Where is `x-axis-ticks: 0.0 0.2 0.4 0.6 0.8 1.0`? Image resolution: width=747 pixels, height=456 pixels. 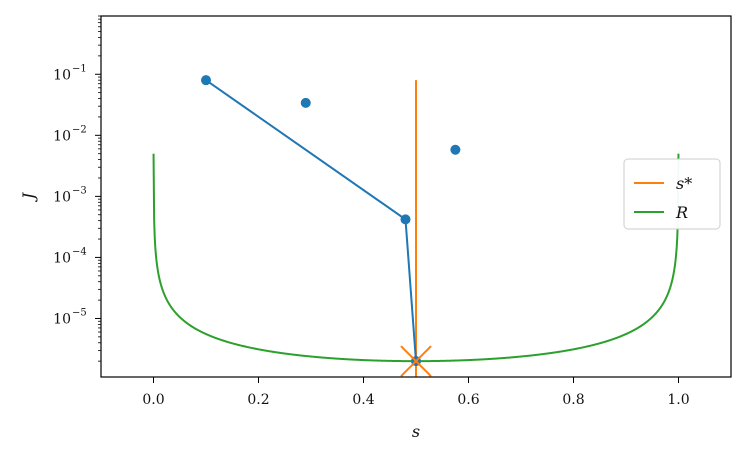
x-axis-ticks: 0.0 0.2 0.4 0.6 0.8 1.0 is located at coordinates (416, 392).